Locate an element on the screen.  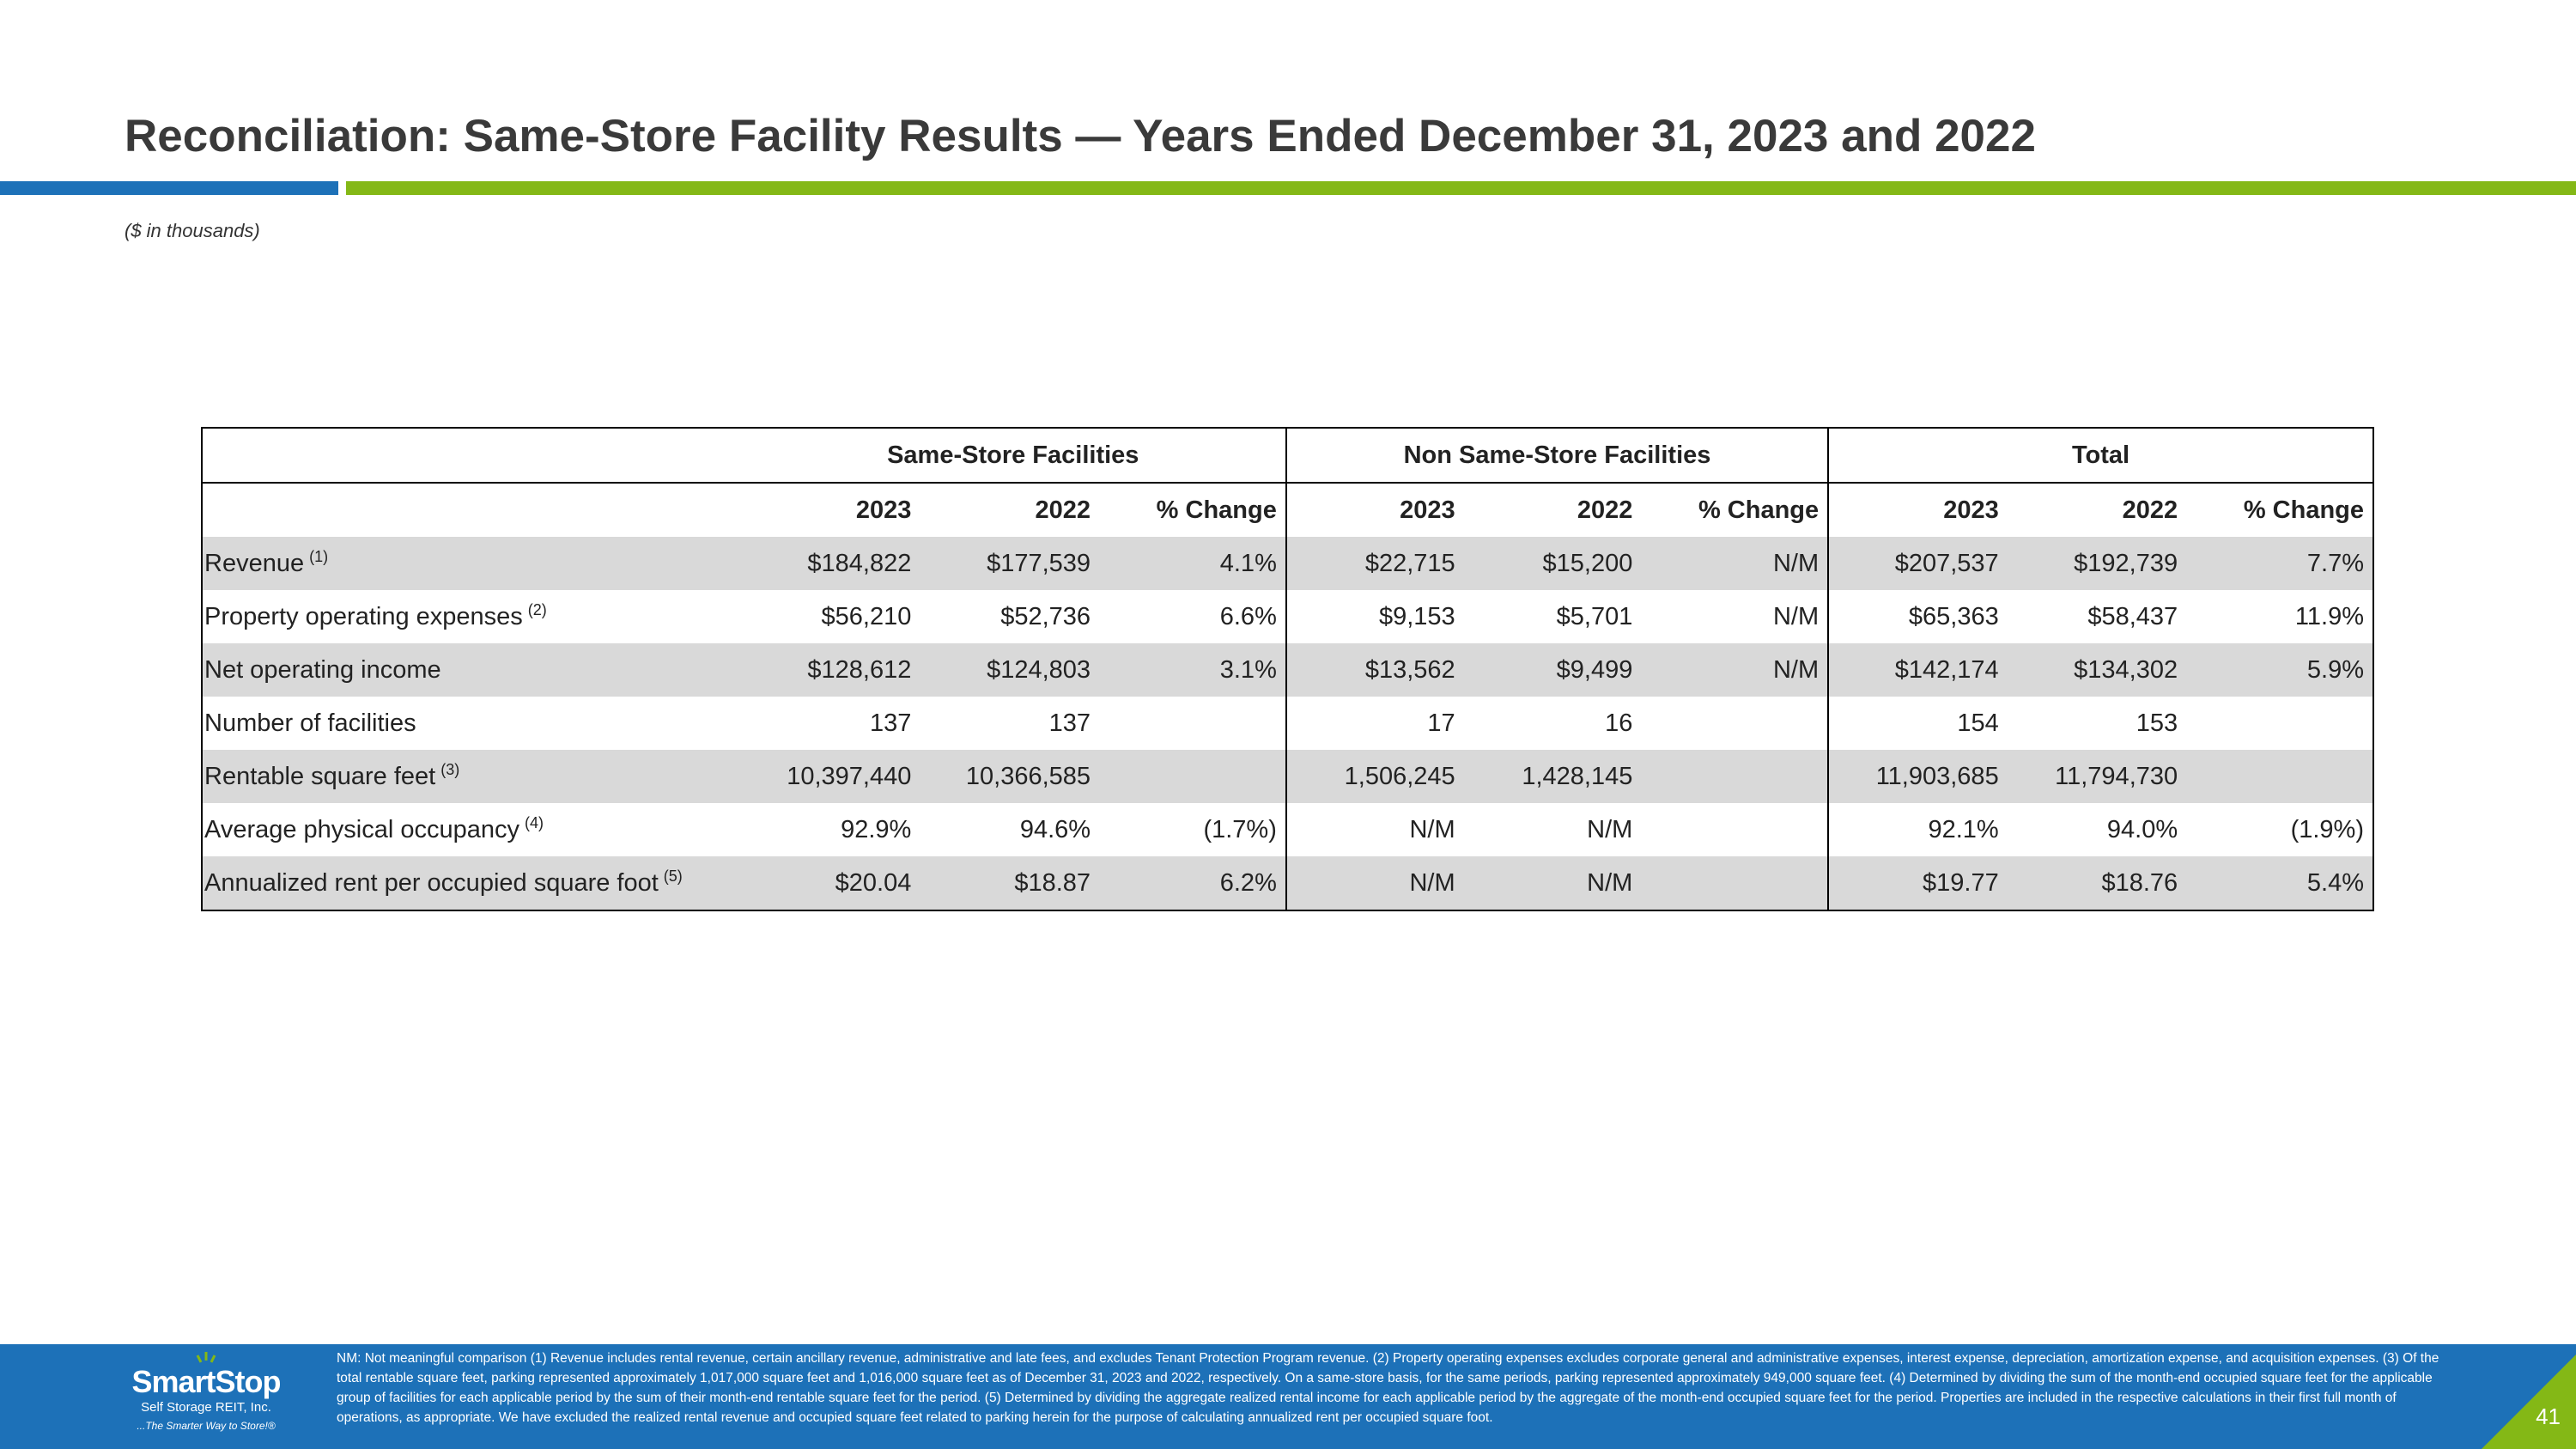
footnote-ref: (5) is located at coordinates (673, 876).